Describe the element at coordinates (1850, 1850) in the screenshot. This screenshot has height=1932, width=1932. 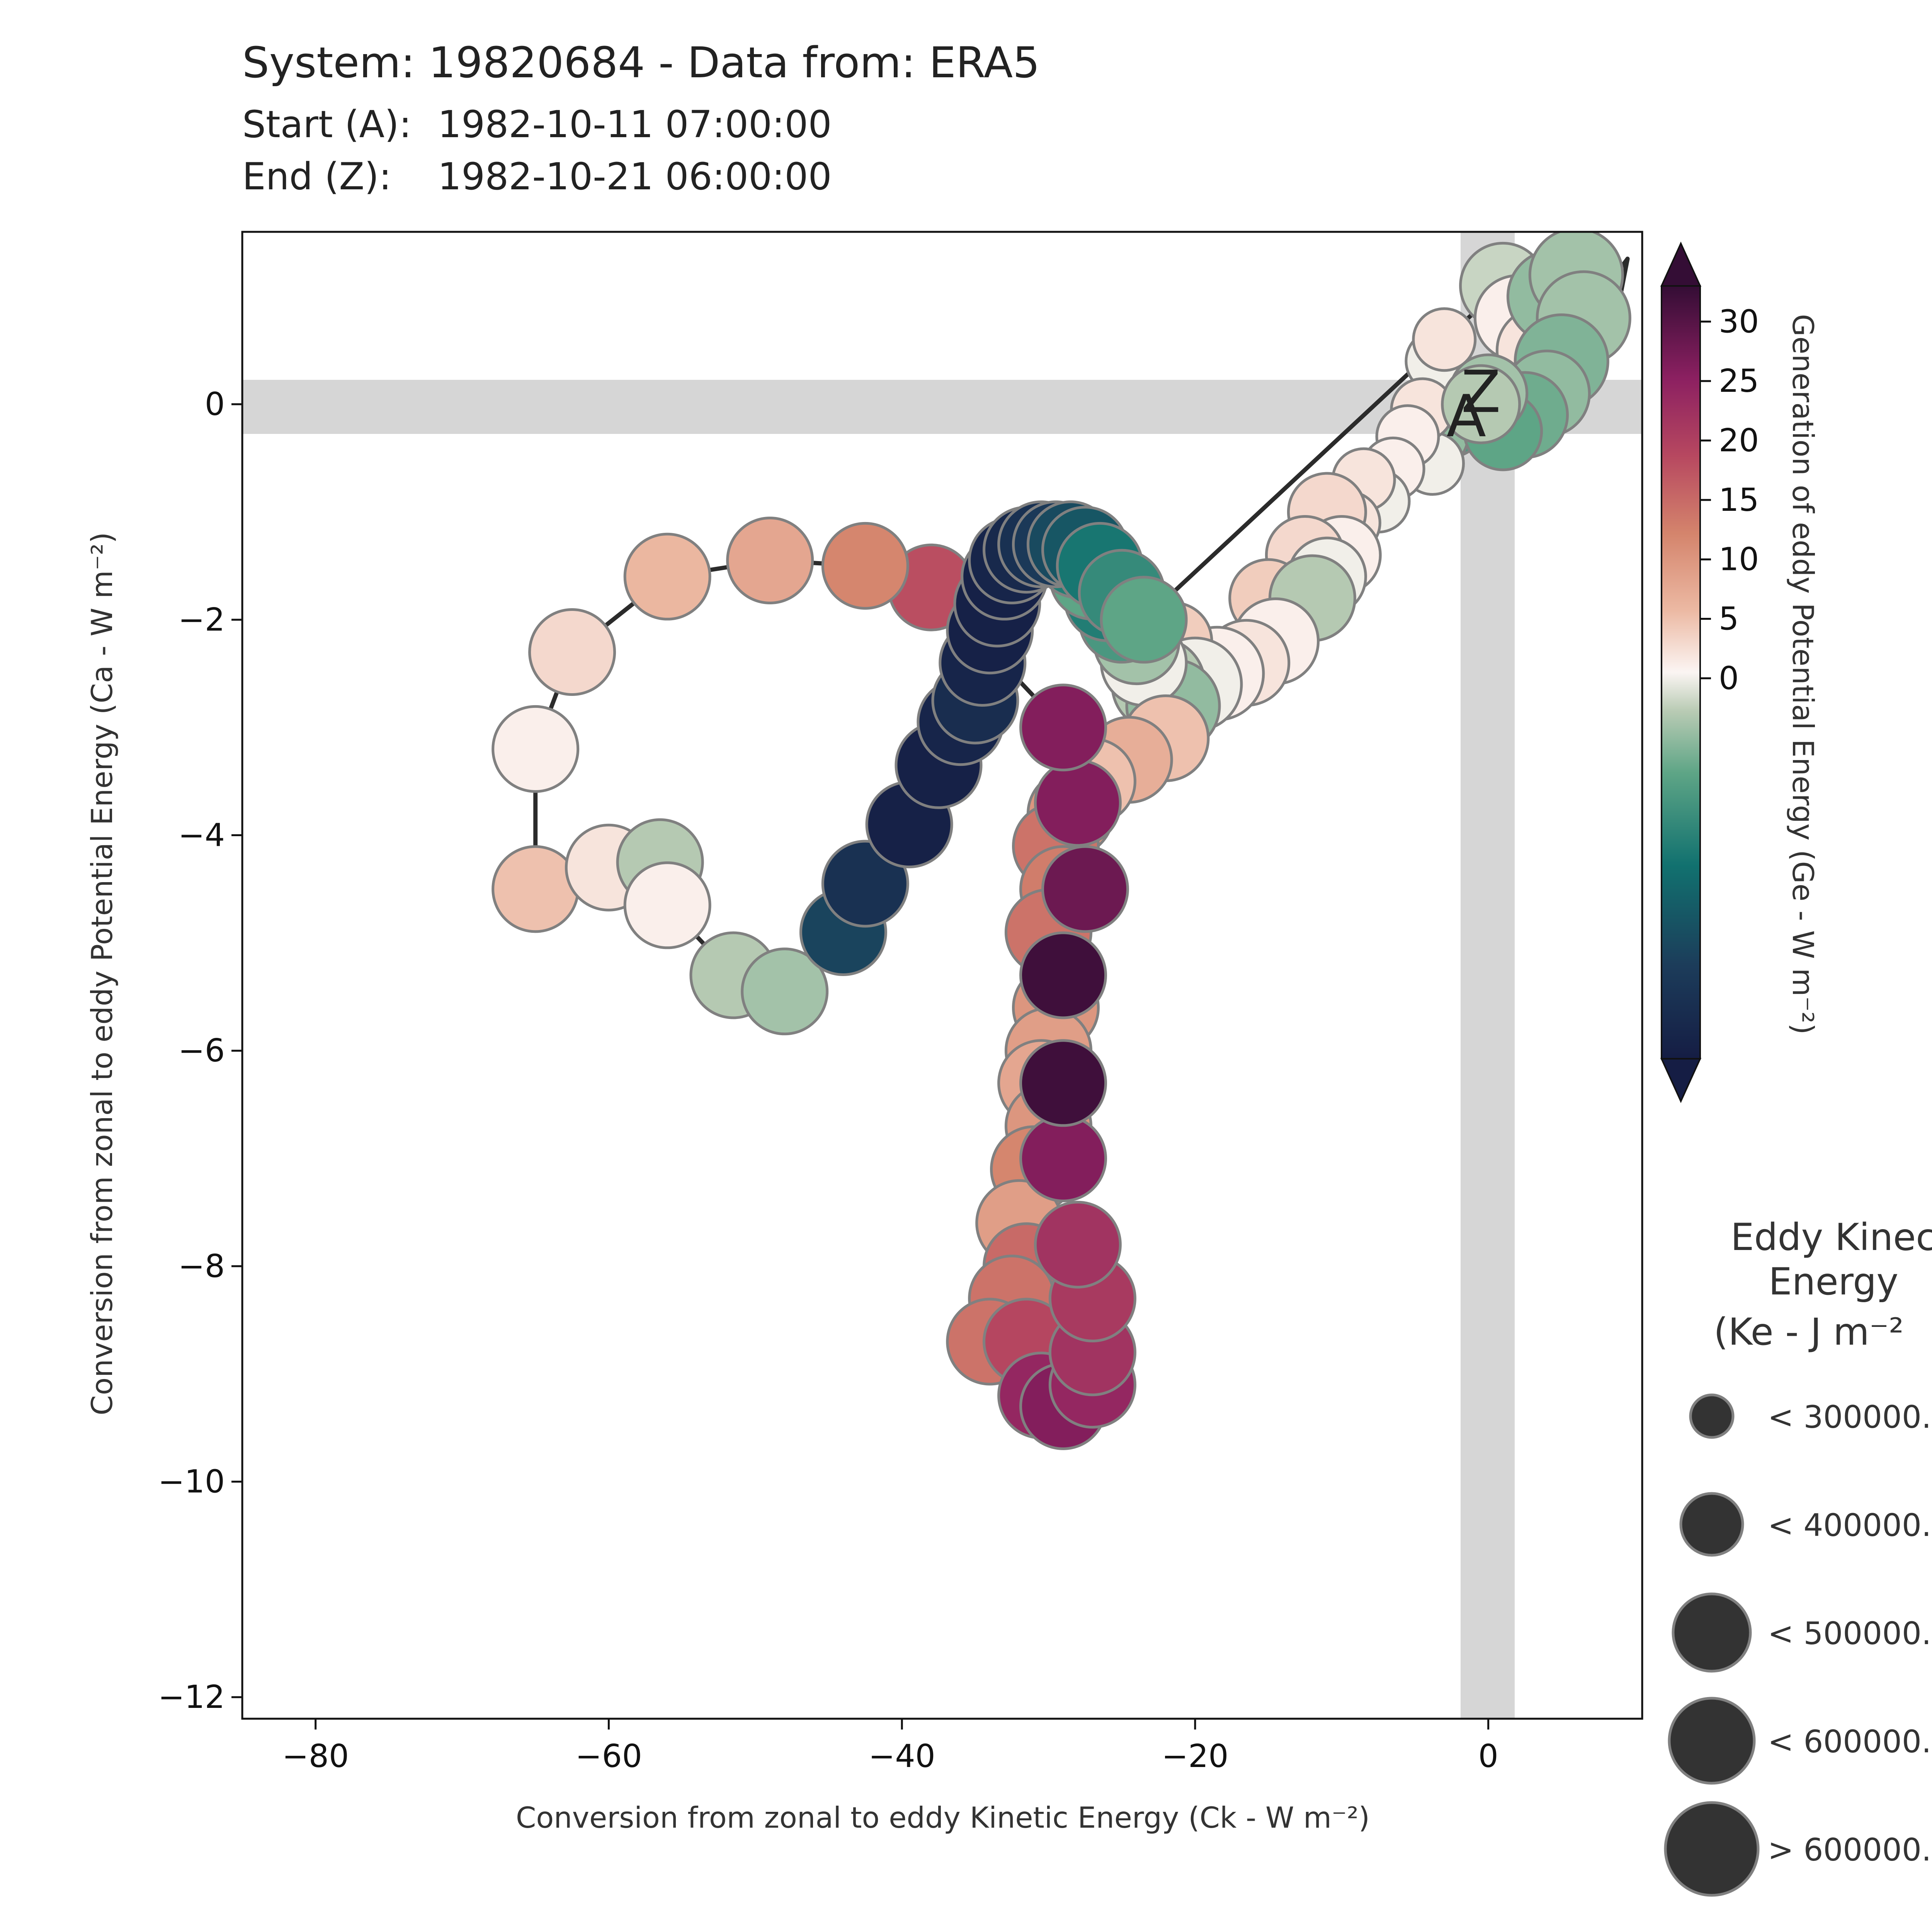
I see `size-legend-label: > 600000.` at that location.